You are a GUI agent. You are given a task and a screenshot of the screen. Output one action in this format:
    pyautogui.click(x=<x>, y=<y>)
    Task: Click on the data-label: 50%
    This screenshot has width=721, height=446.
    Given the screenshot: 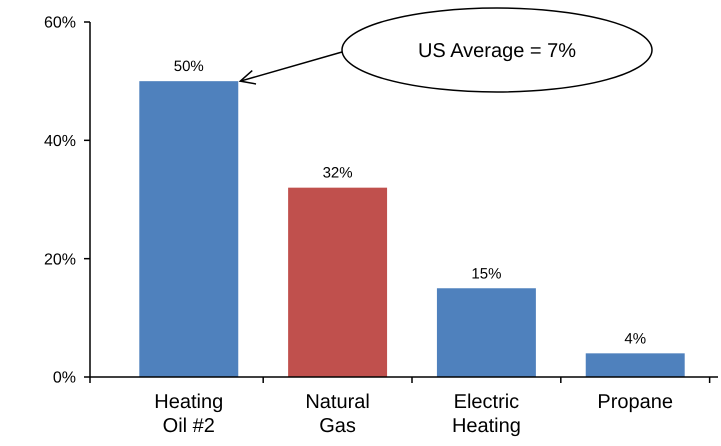 What is the action you would take?
    pyautogui.click(x=189, y=67)
    